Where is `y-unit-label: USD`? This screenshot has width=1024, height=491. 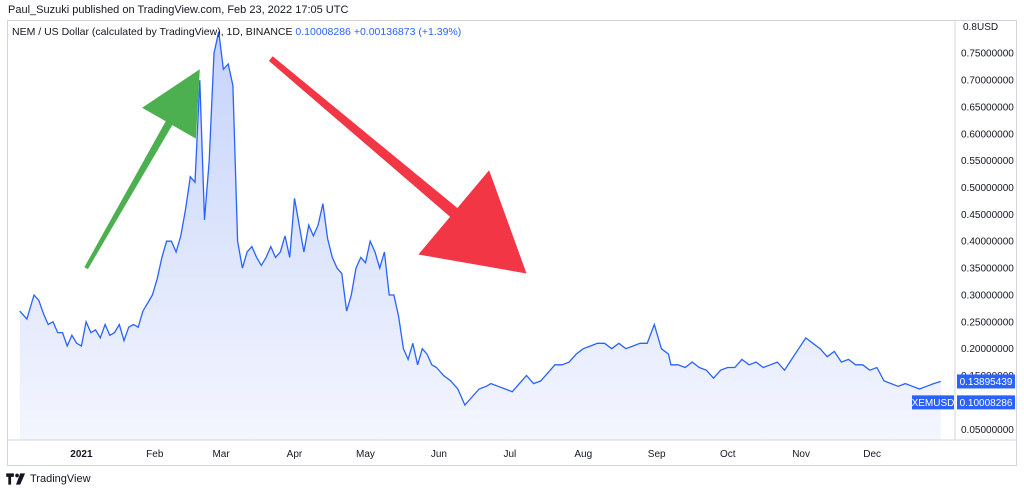 y-unit-label: USD is located at coordinates (987, 27).